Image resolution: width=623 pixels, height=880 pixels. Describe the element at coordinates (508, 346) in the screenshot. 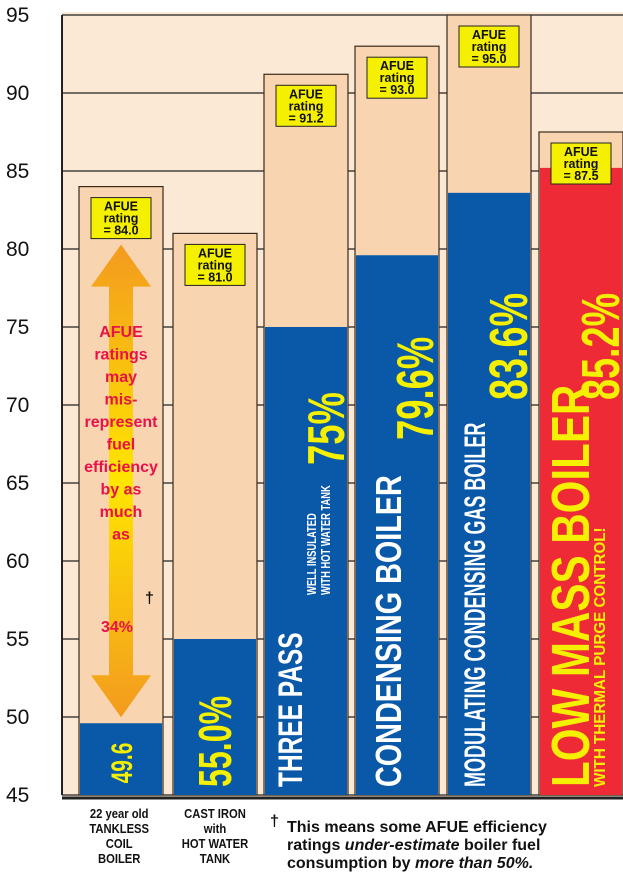

I see `bar-value-label: 83.6%` at that location.